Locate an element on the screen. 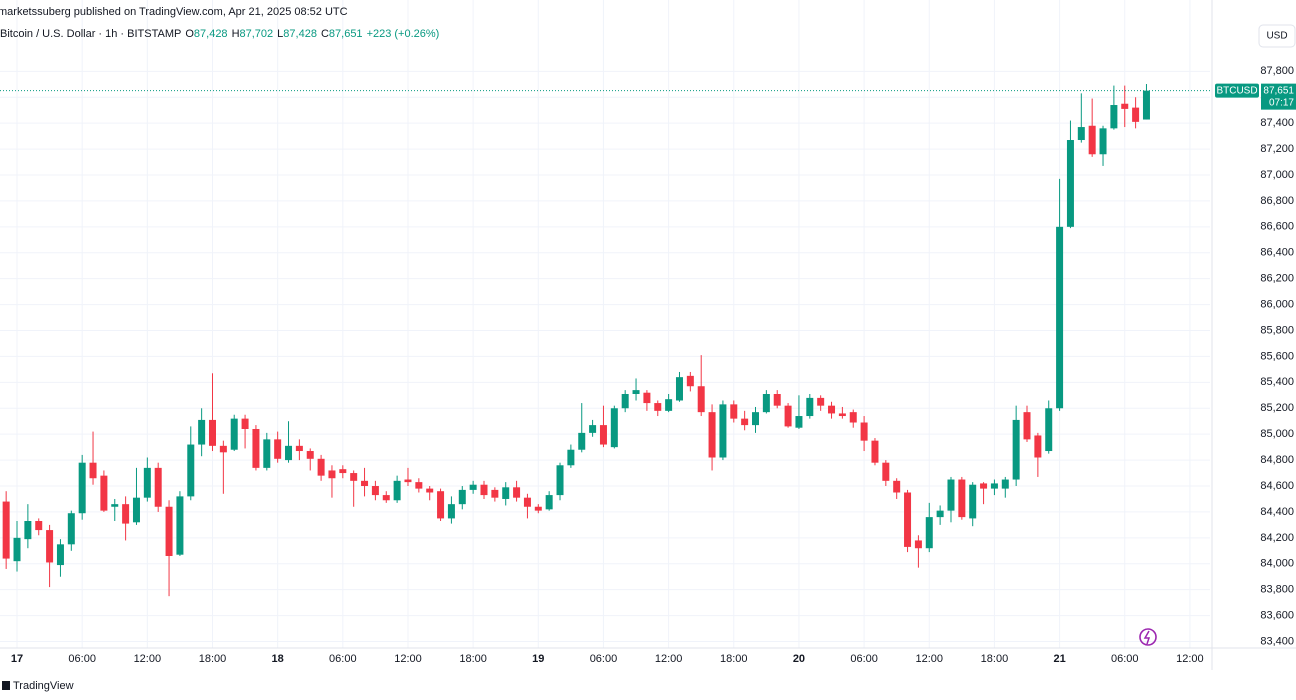  ohlc-key: L is located at coordinates (280, 34).